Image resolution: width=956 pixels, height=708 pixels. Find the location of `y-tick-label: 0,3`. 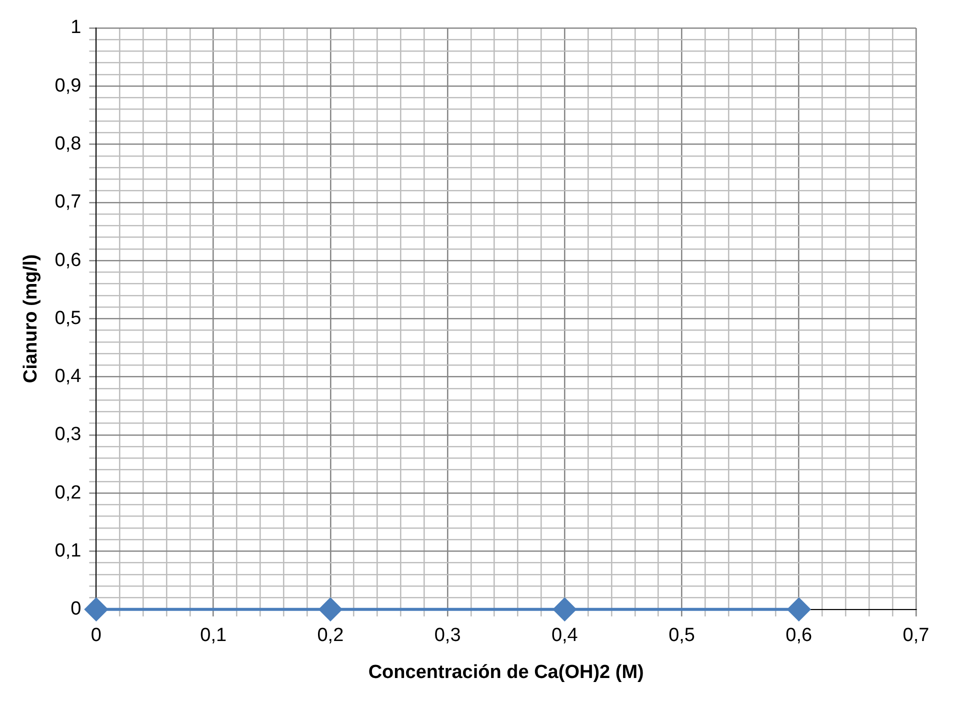

y-tick-label: 0,3 is located at coordinates (68, 435).